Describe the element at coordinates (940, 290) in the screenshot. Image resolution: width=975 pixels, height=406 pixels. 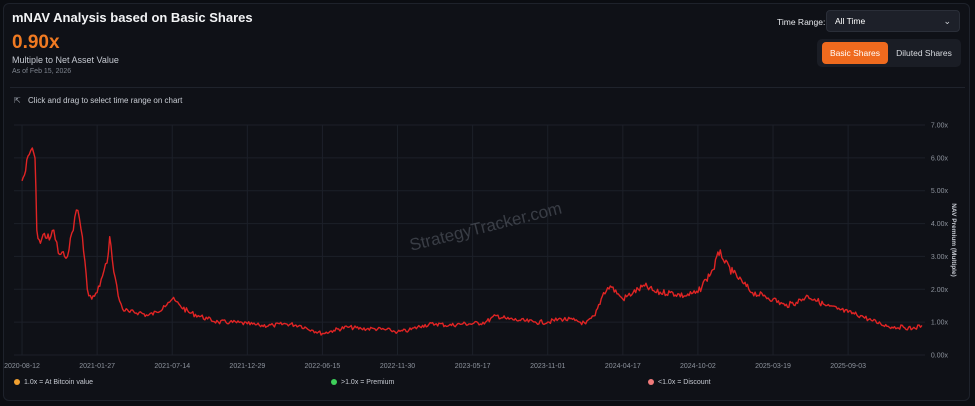
I see `y-tick-label: 2.00x` at that location.